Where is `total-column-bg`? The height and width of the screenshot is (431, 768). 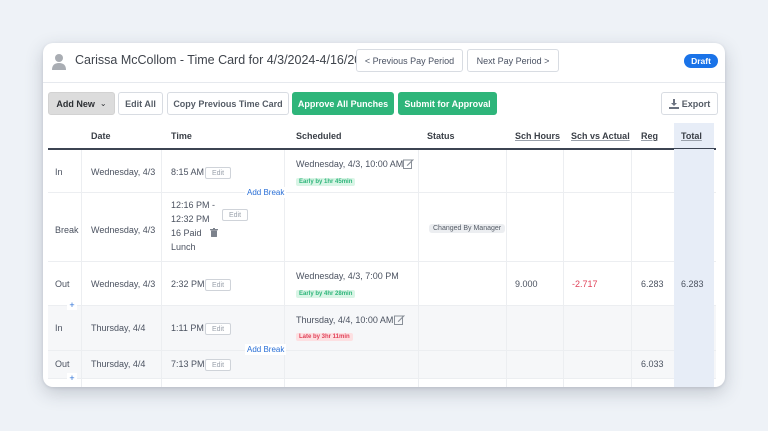 total-column-bg is located at coordinates (694, 268).